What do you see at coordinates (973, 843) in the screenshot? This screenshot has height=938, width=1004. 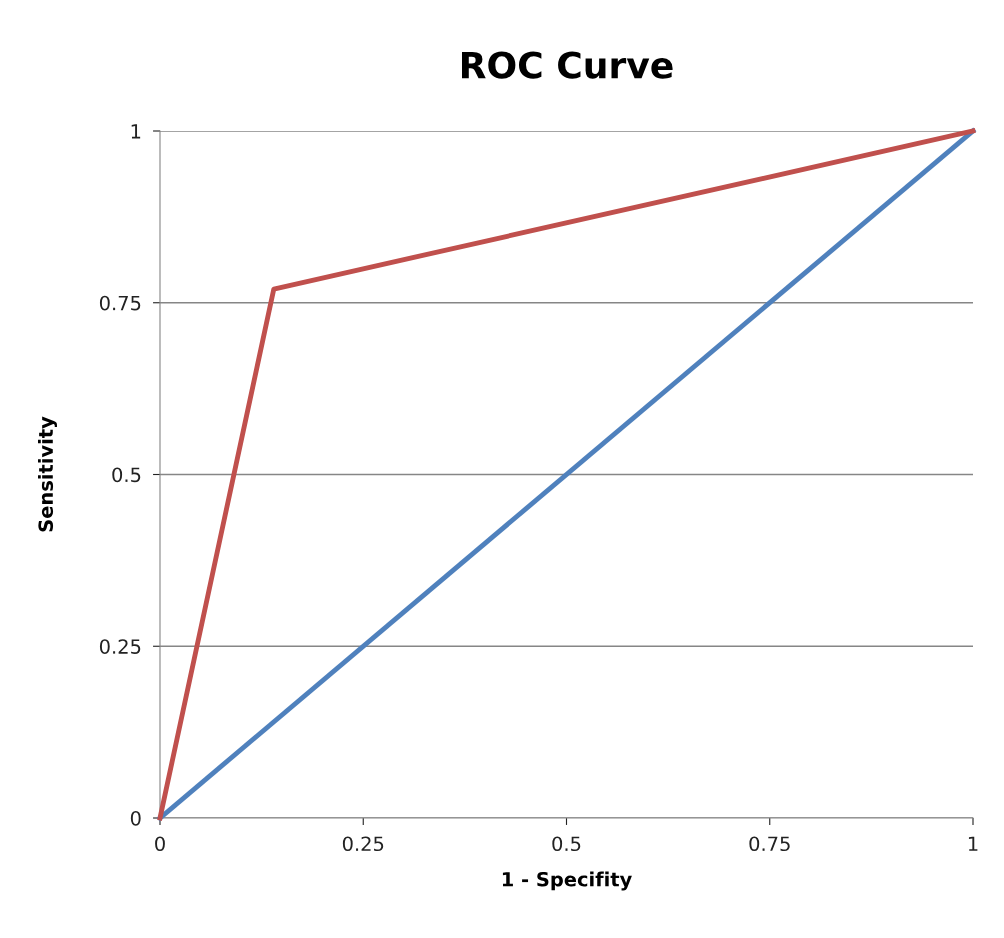 I see `x-tick-label: 1` at bounding box center [973, 843].